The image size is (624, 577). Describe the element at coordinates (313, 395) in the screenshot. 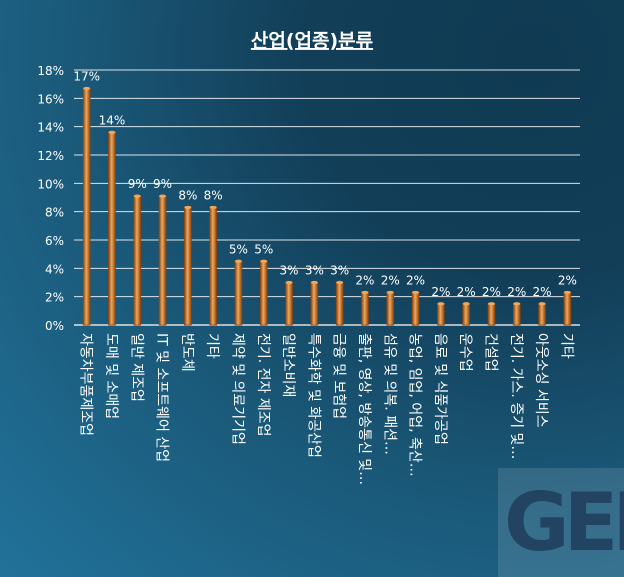

I see `x-tick-label: 특수화학 및 화공산업` at that location.